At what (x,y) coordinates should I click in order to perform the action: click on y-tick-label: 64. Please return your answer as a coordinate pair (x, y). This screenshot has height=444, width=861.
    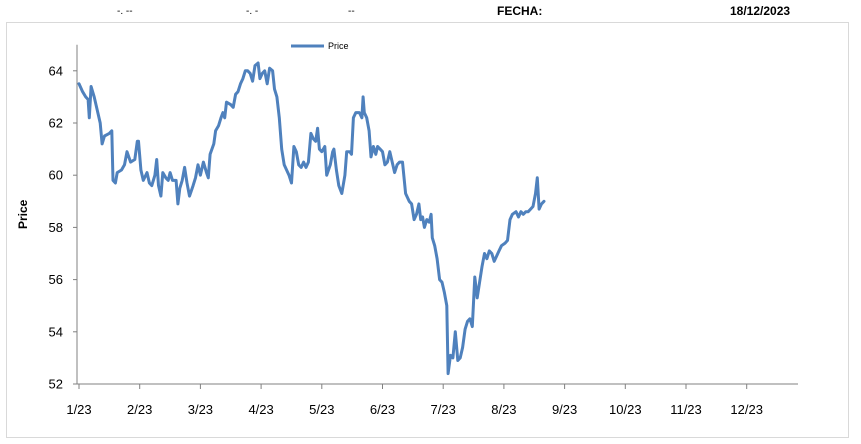
    Looking at the image, I should click on (56, 70).